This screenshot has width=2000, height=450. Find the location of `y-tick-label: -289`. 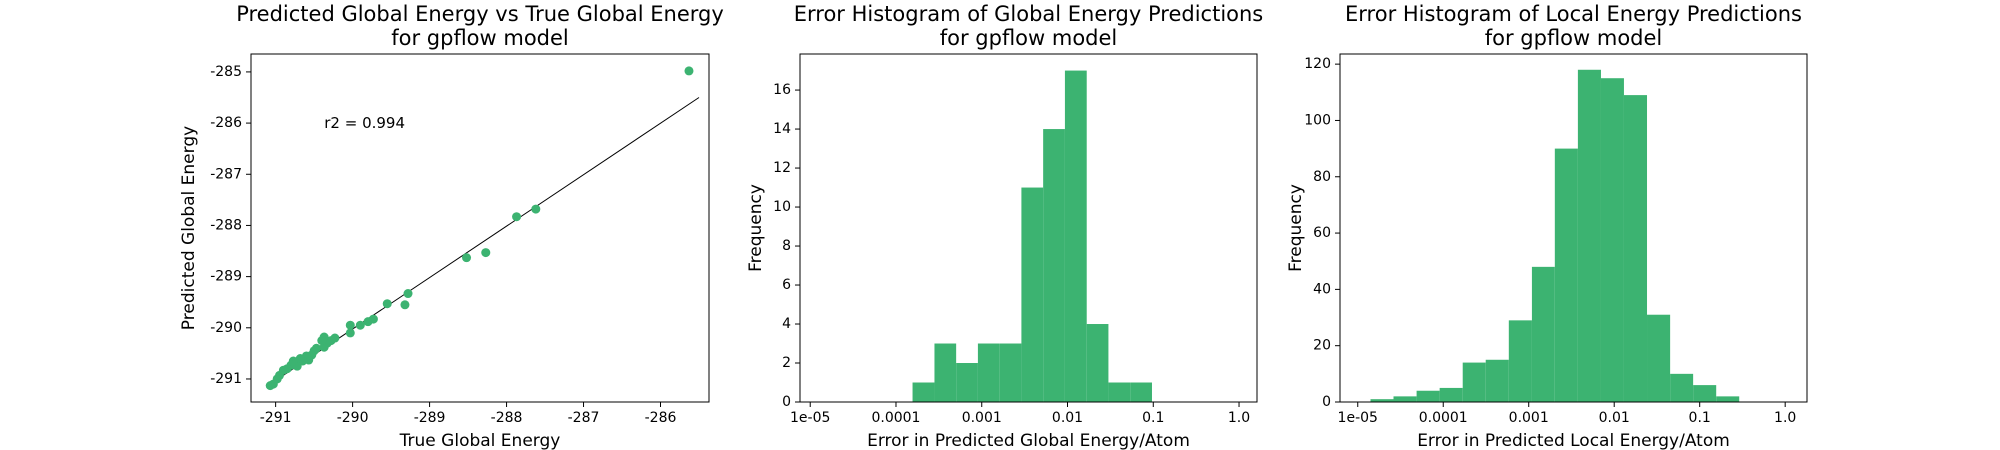

y-tick-label: -289 is located at coordinates (226, 277).